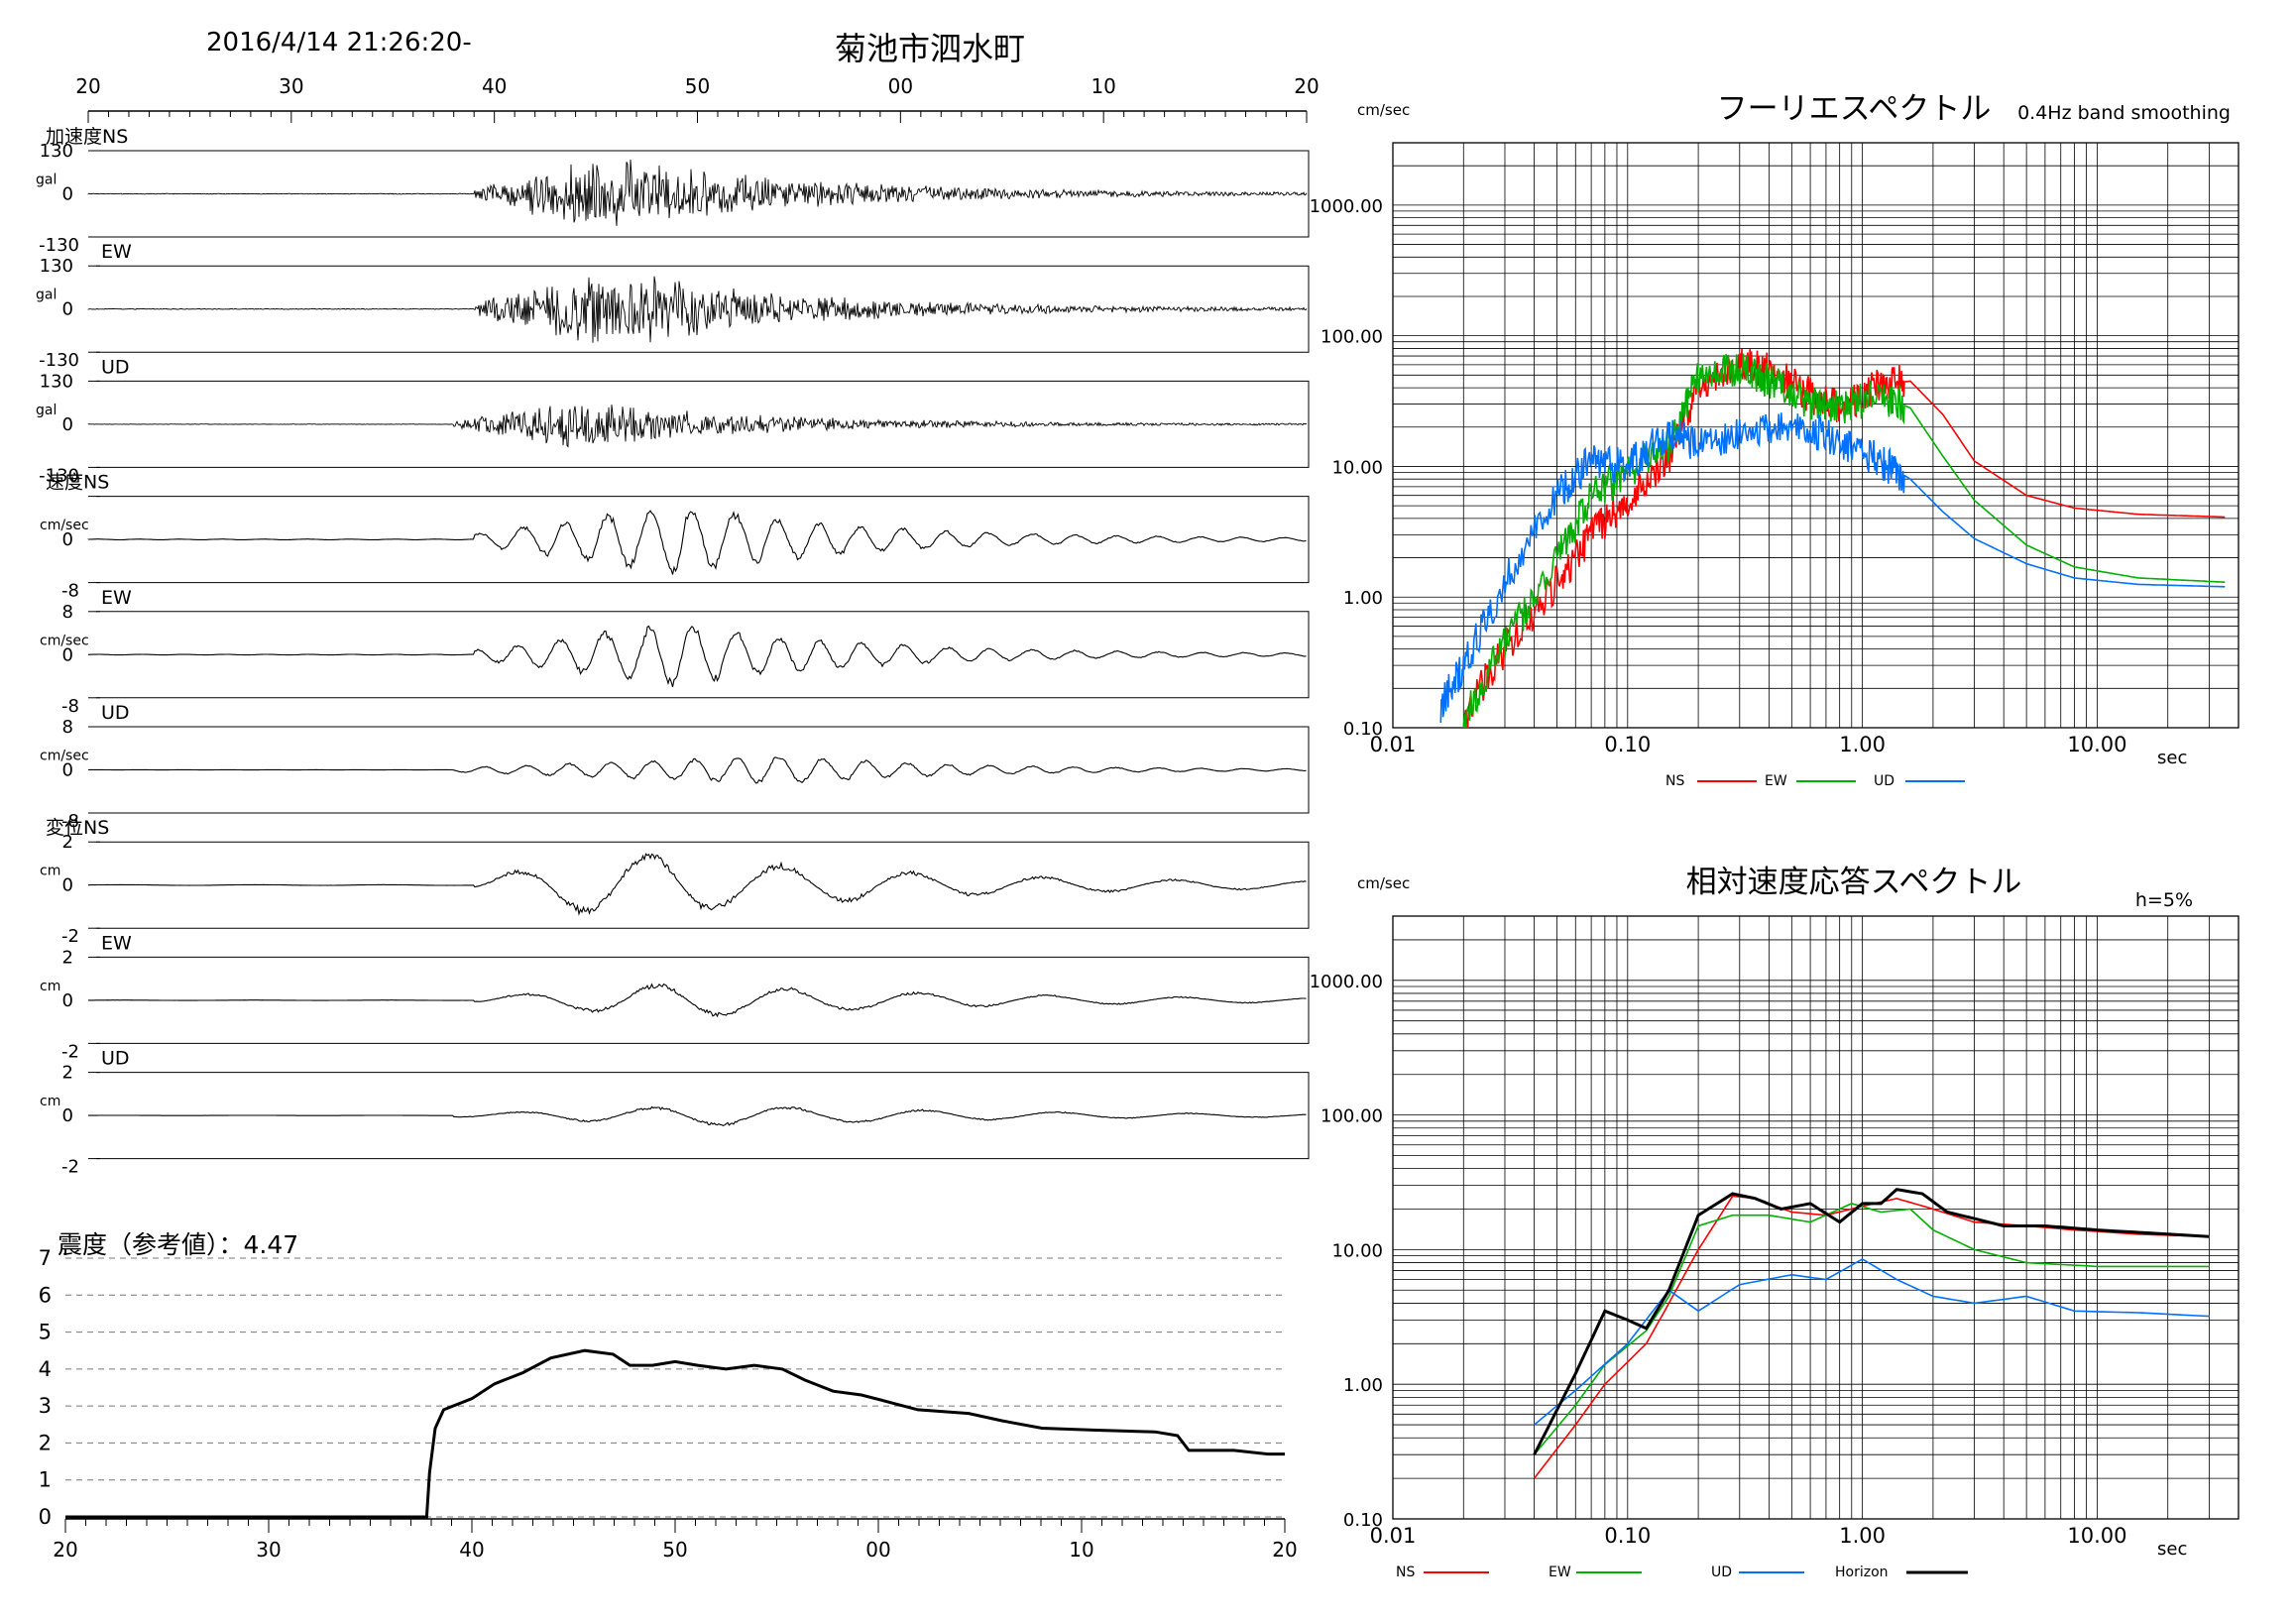  What do you see at coordinates (59, 360) in the screenshot?
I see `ymin-label: -130` at bounding box center [59, 360].